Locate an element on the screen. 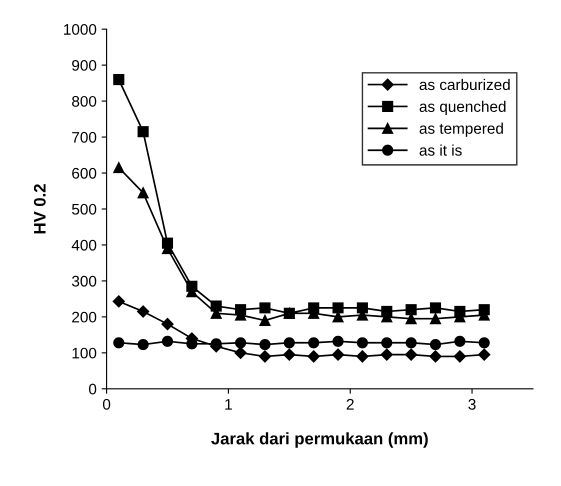 The width and height of the screenshot is (561, 486). legend-label: as carburized is located at coordinates (465, 84).